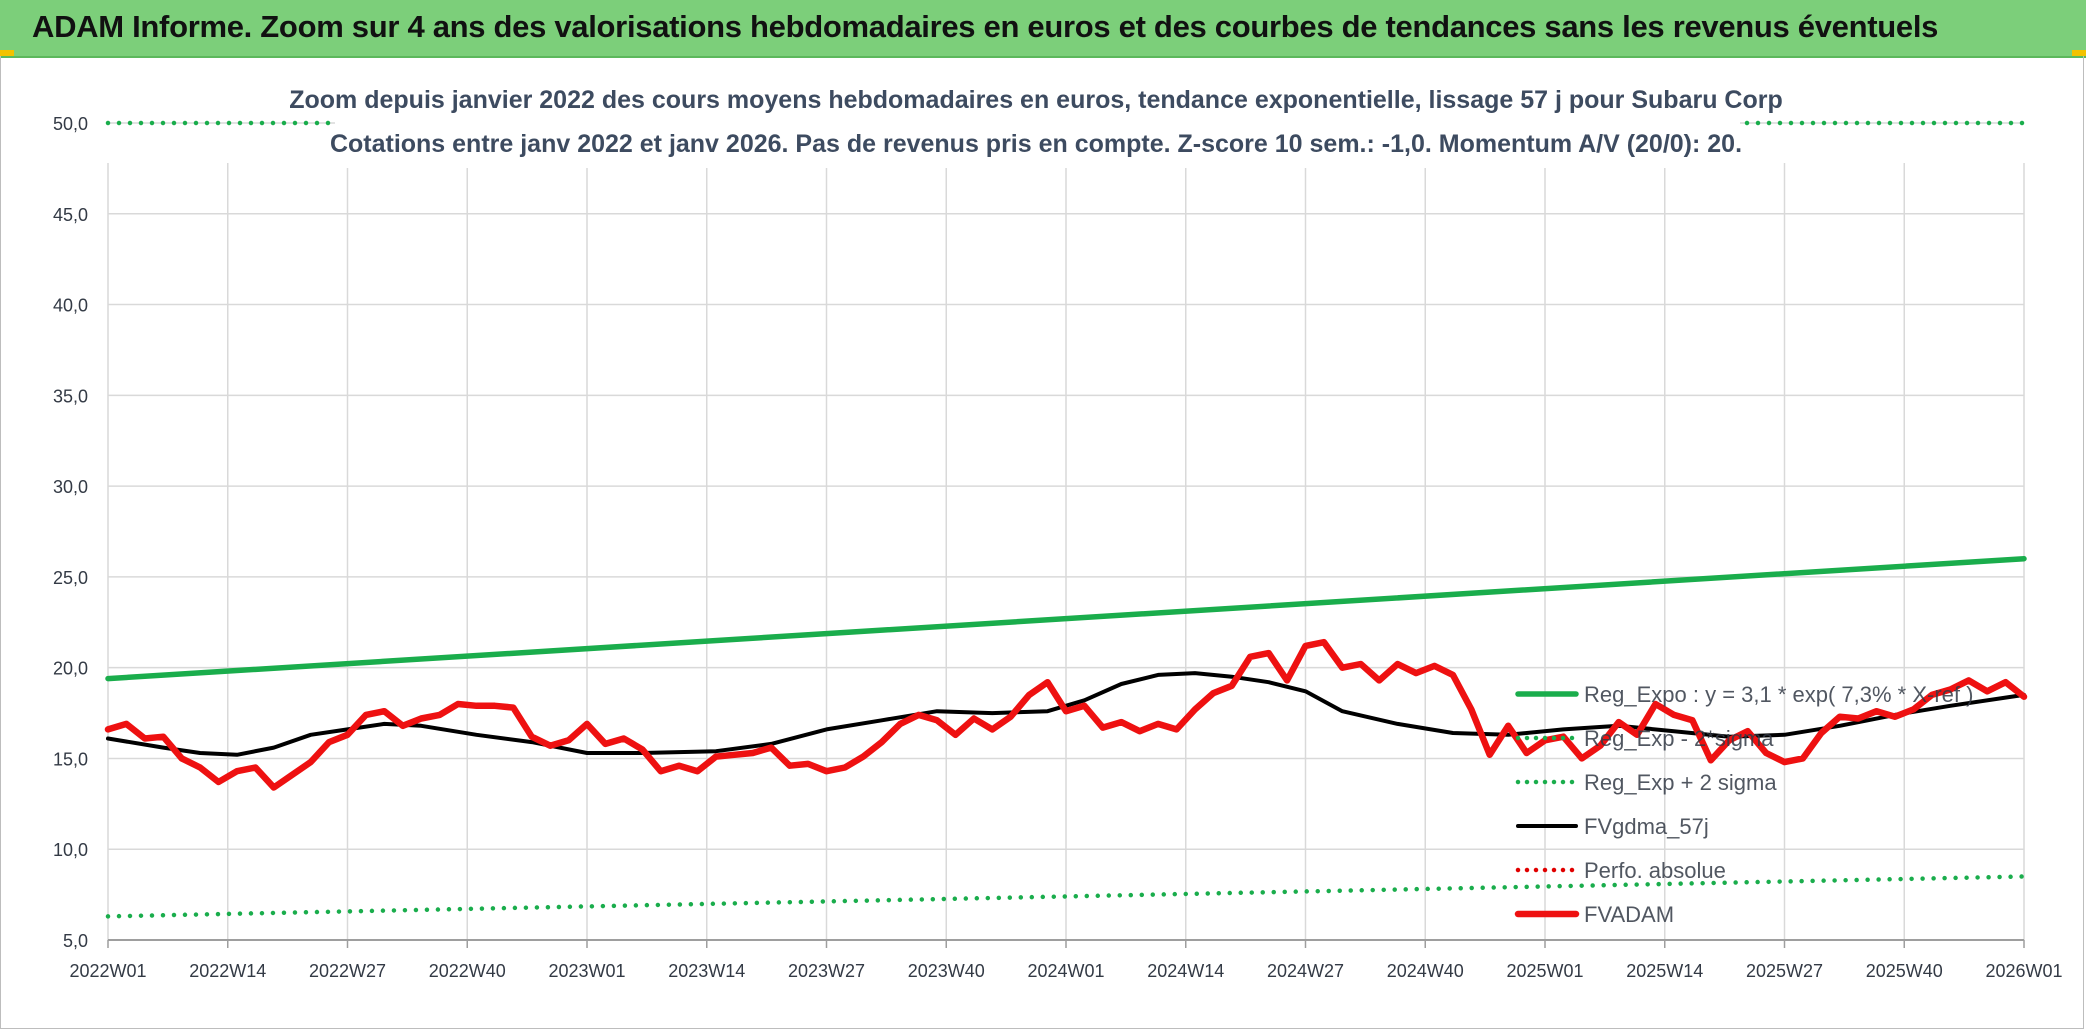  I want to click on y-tick-label: 35,0, so click(70, 396).